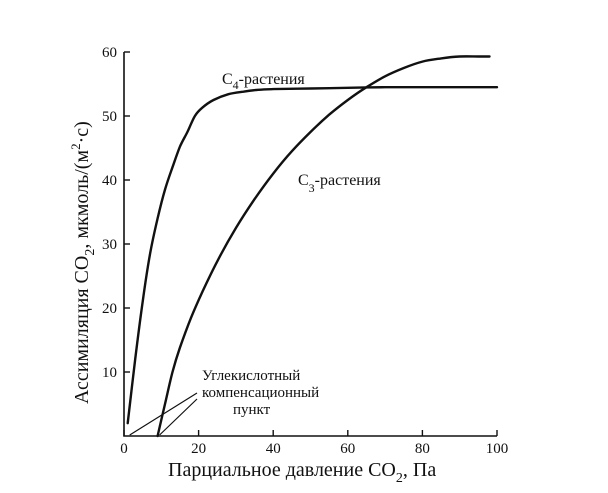 The width and height of the screenshot is (608, 493). I want to click on x-tick-label: 40, so click(273, 449).